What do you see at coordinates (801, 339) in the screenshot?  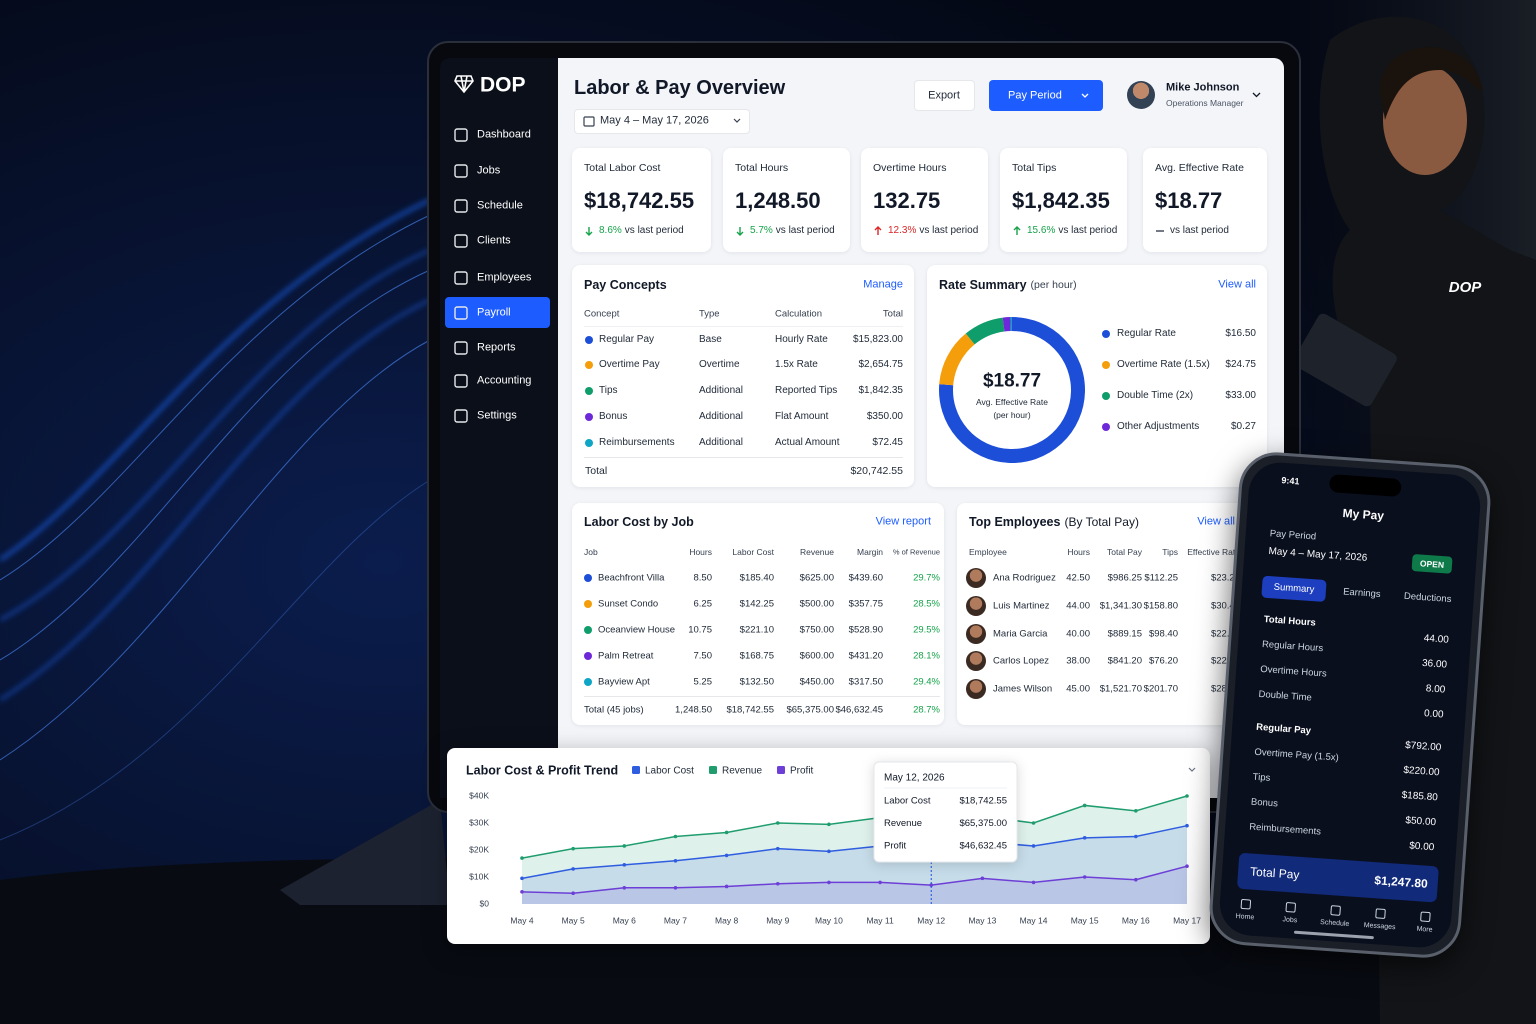 I see `cell: Hourly Rate` at bounding box center [801, 339].